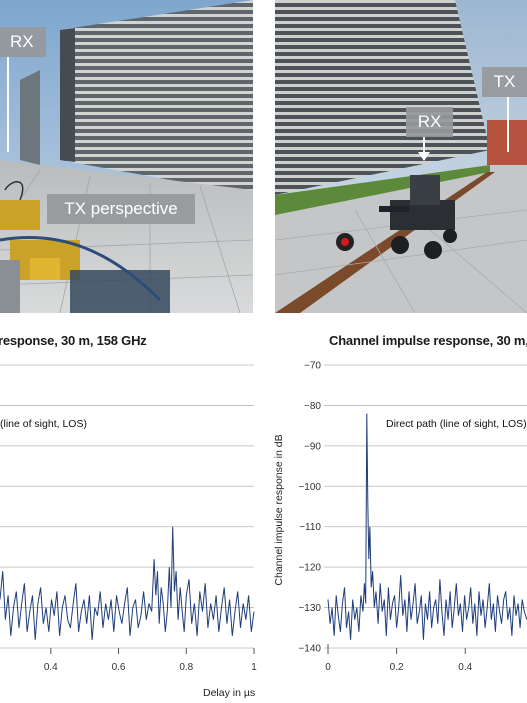  Describe the element at coordinates (312, 366) in the screenshot. I see `right-y-tick-label: −70` at that location.